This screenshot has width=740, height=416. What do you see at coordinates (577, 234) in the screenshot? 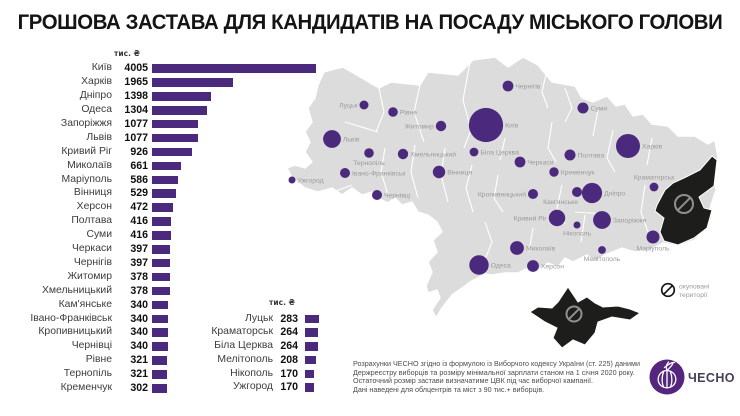
I see `map-city-label: Нікополь` at bounding box center [577, 234].